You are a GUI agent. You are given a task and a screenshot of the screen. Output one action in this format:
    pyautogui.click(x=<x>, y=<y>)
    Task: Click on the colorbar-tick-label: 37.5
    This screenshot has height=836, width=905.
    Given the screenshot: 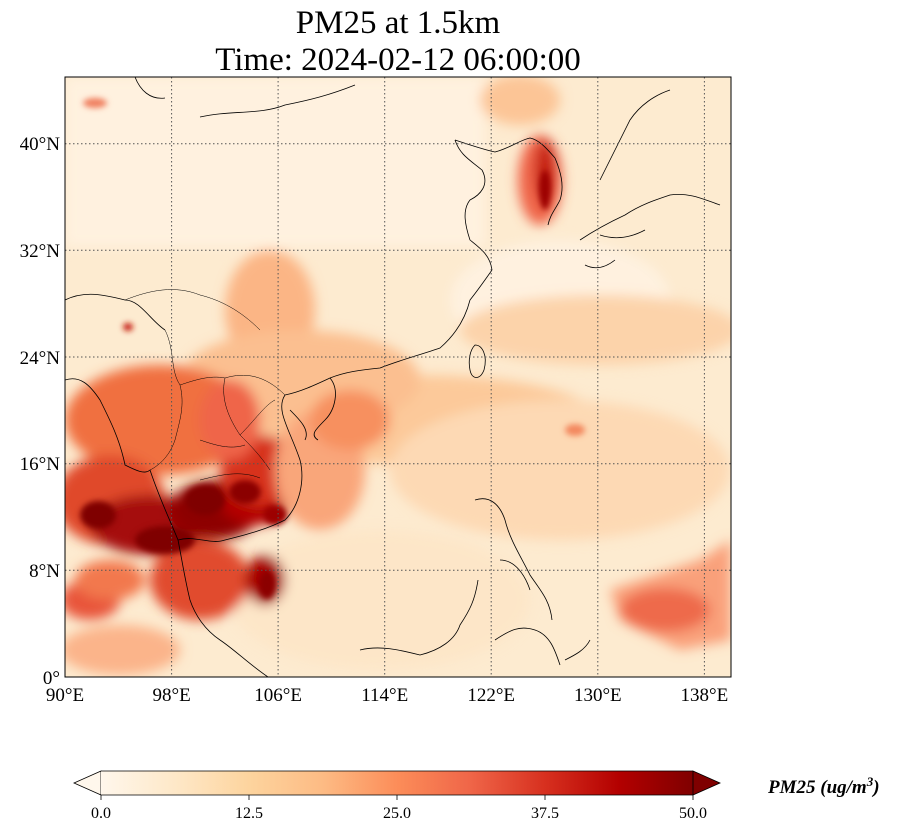 What is the action you would take?
    pyautogui.click(x=545, y=813)
    